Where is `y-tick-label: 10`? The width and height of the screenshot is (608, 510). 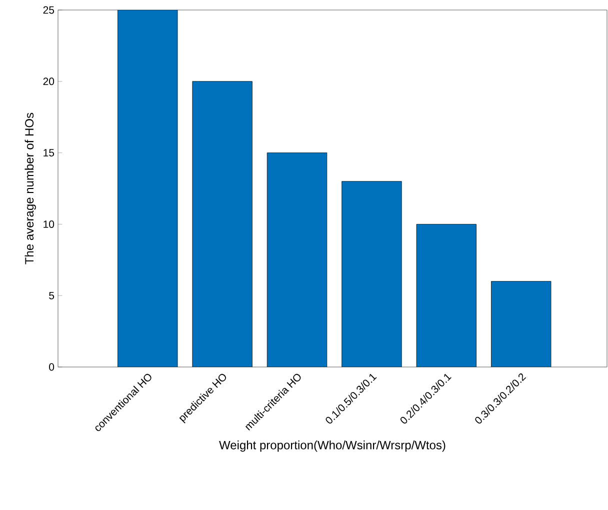
y-tick-label: 10 is located at coordinates (49, 224).